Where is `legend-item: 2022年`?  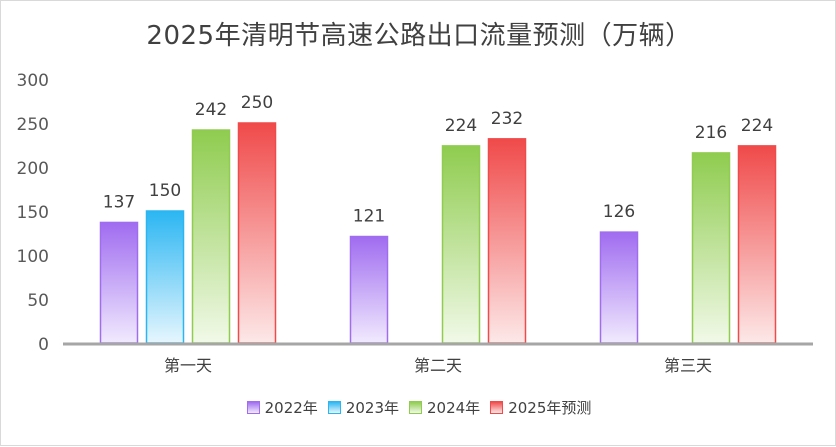 legend-item: 2022年 is located at coordinates (282, 407).